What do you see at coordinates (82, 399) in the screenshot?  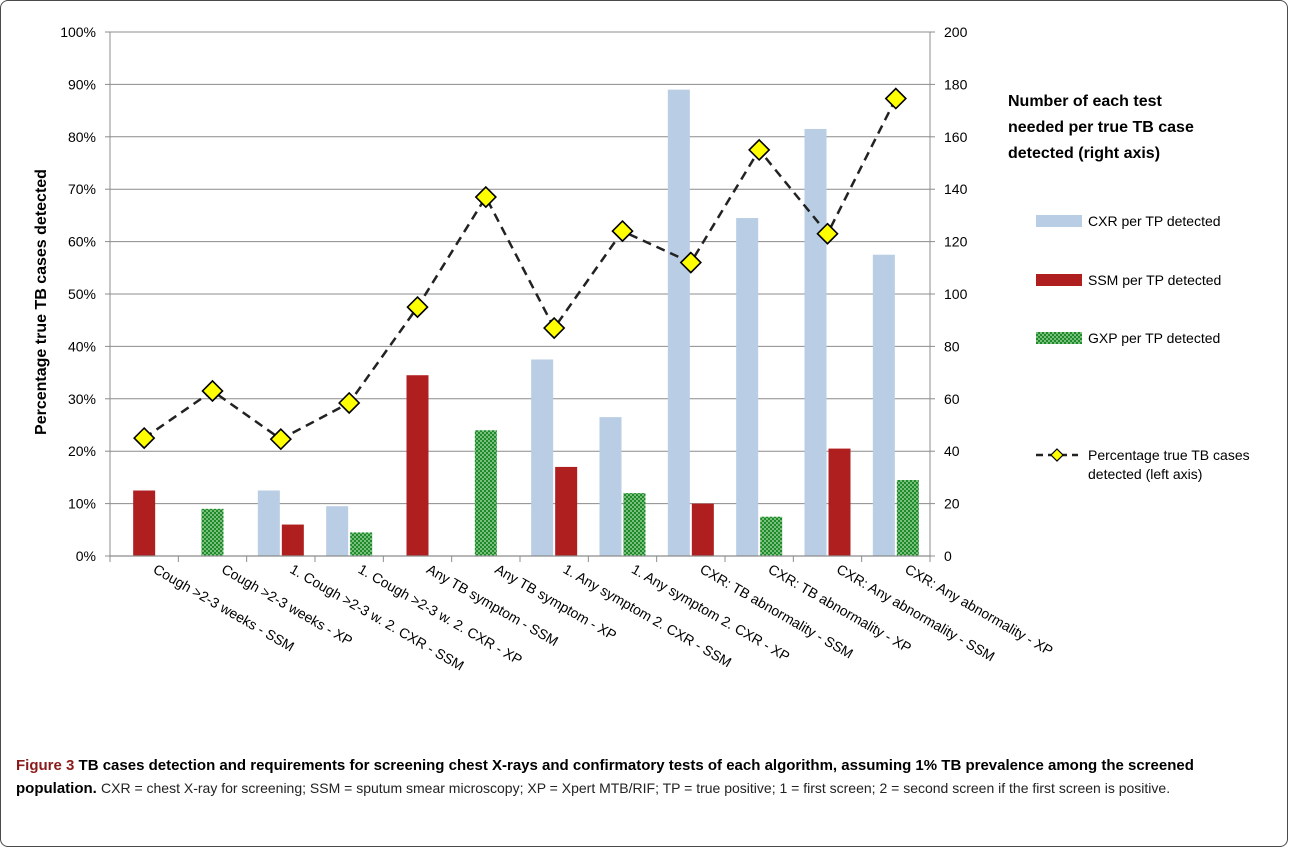 I see `y-tick-label: 30%` at bounding box center [82, 399].